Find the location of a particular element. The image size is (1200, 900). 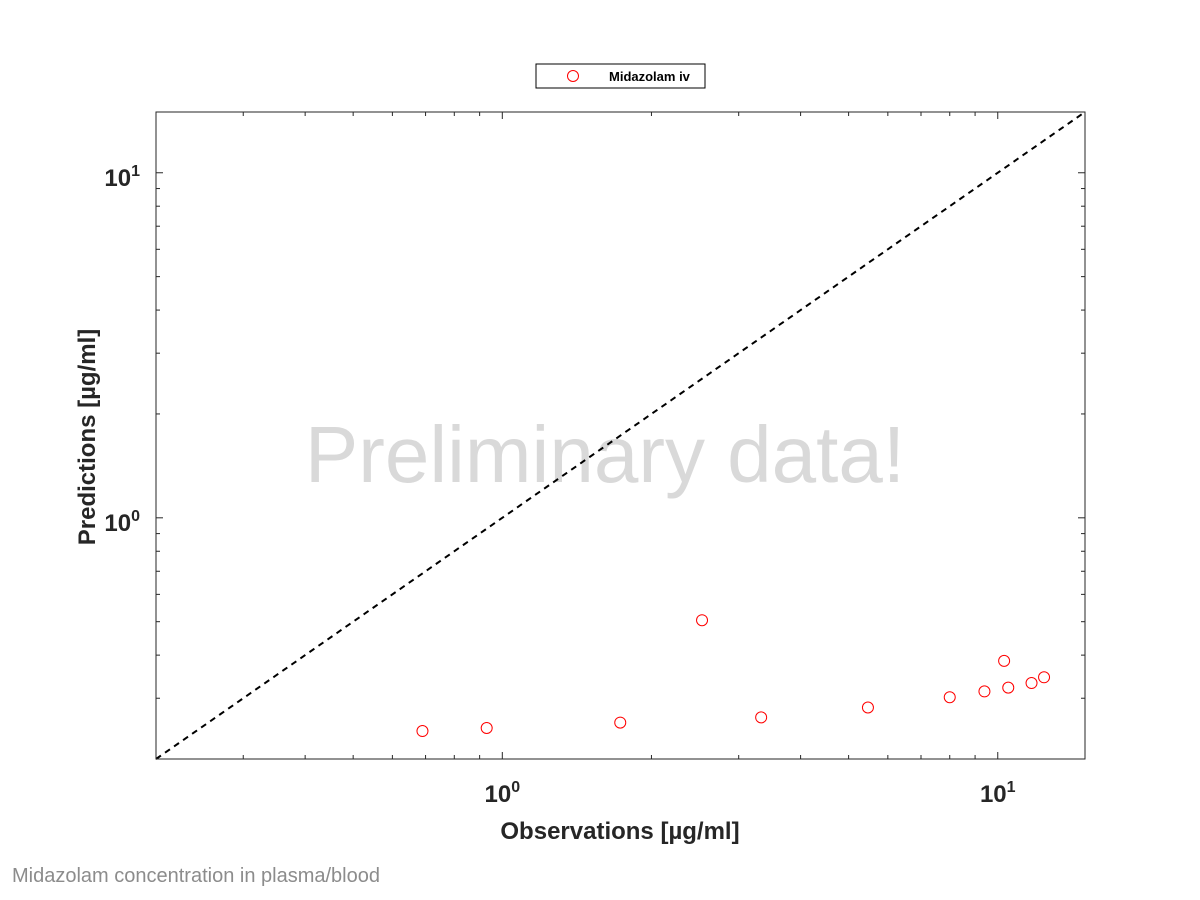

figure-caption: Midazolam concentration in plasma/blood is located at coordinates (196, 876).